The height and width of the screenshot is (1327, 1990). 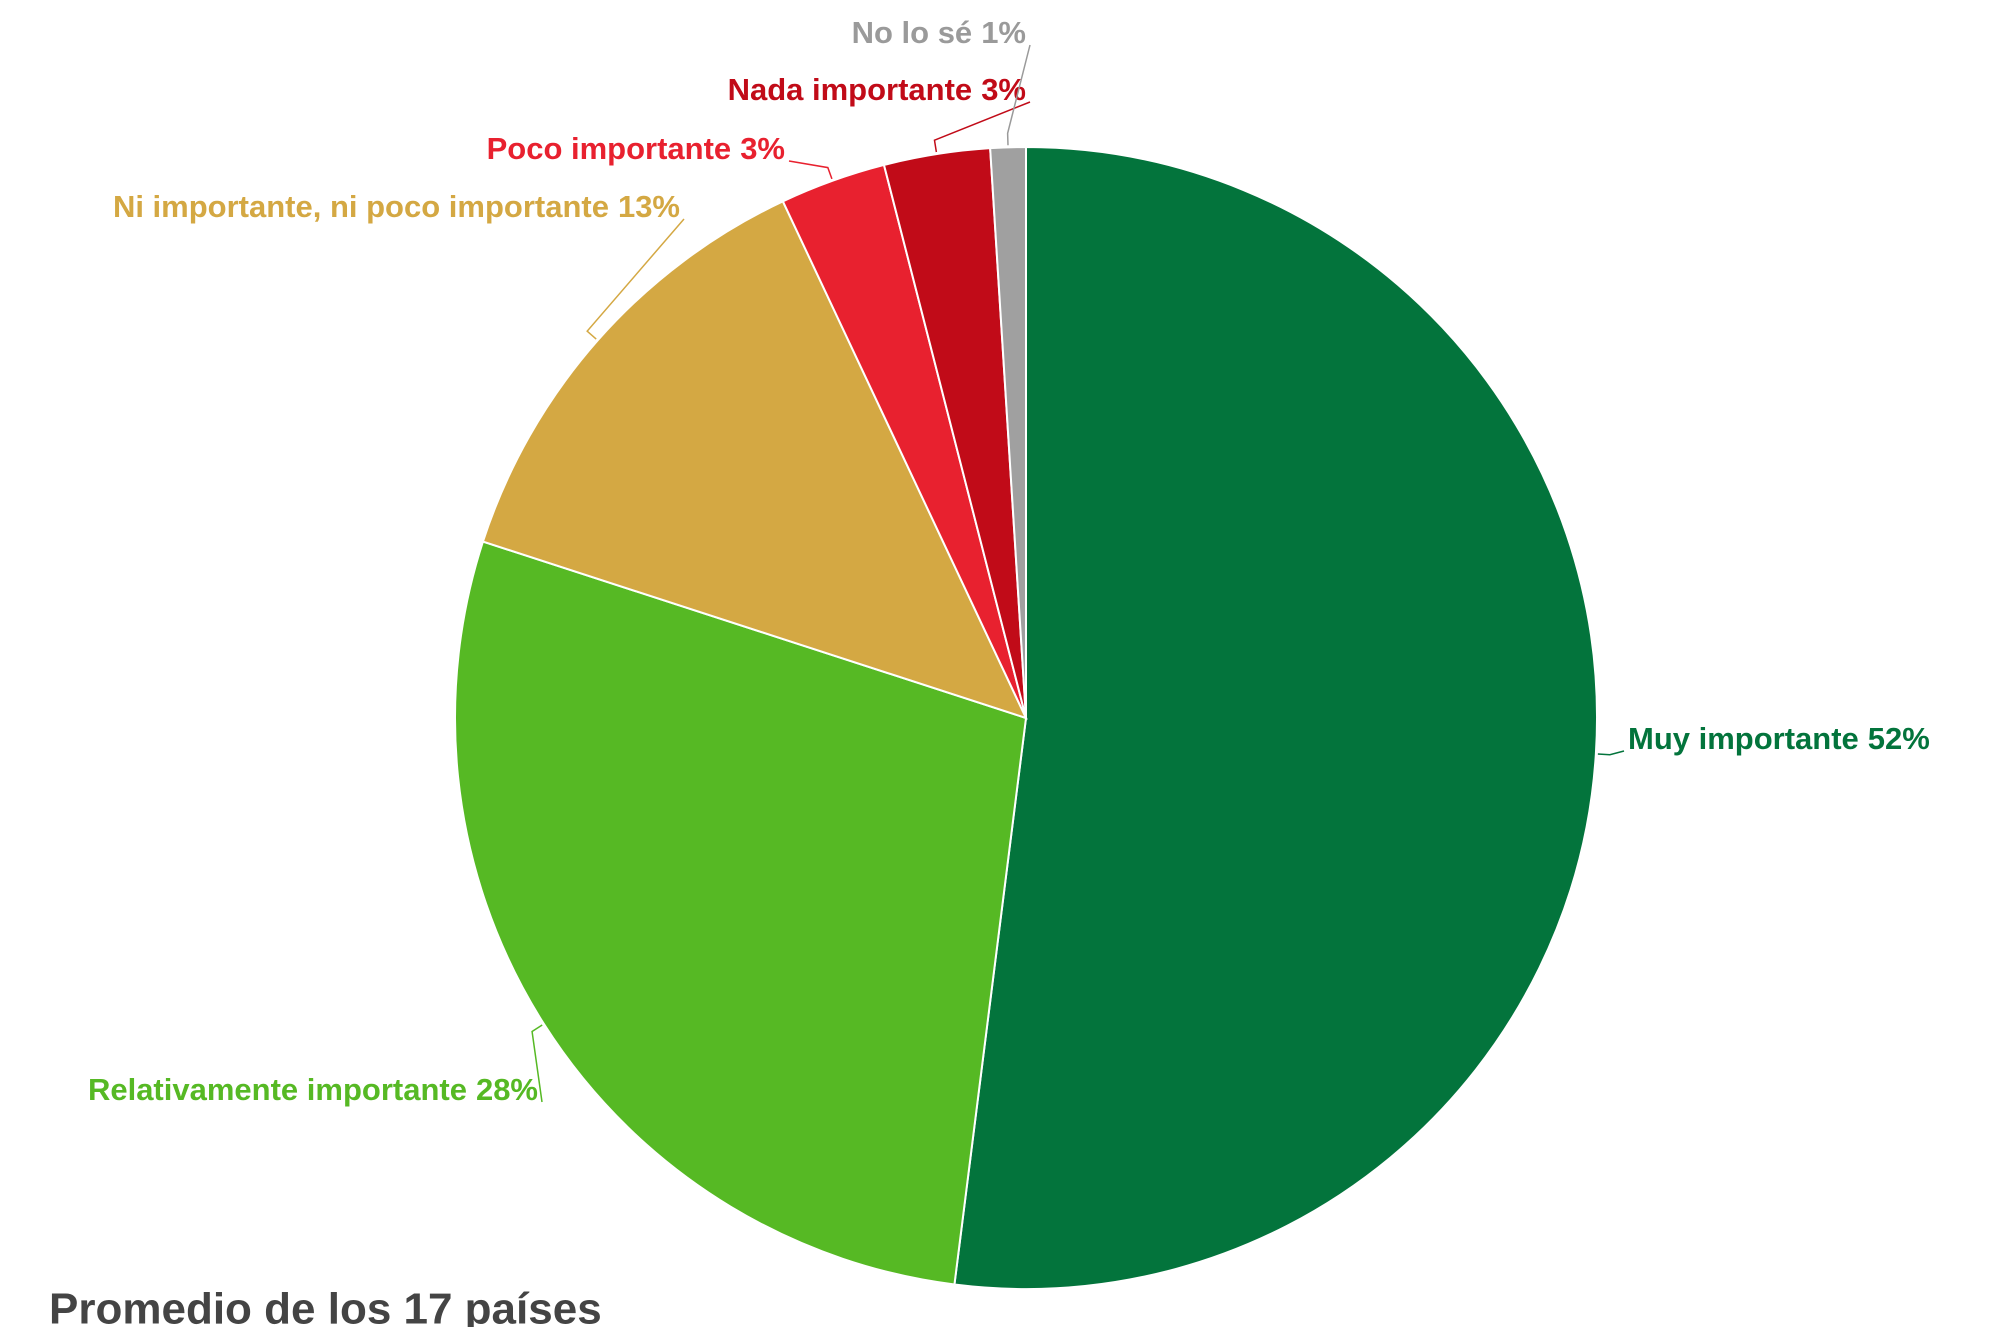 I want to click on label-category: Muy importante, so click(x=1743, y=738).